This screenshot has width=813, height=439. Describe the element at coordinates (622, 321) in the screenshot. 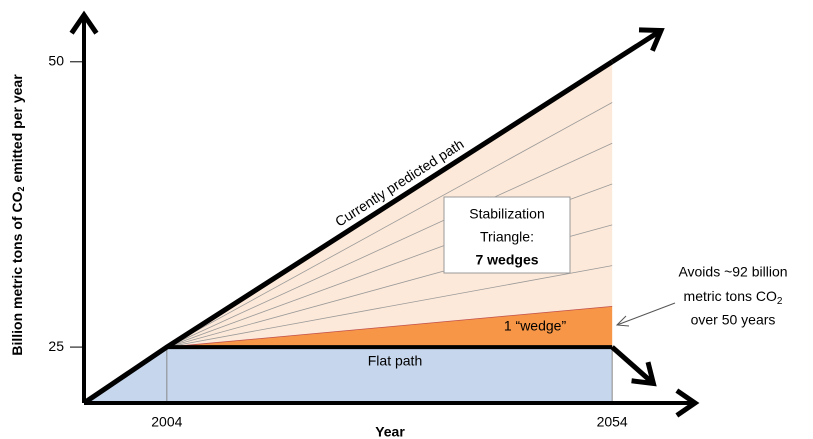

I see `note-pointer-head` at that location.